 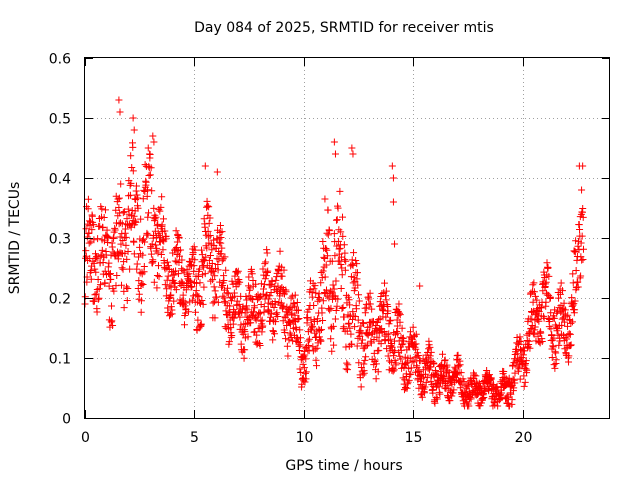 I want to click on y-tick-label: 0, so click(x=66, y=420).